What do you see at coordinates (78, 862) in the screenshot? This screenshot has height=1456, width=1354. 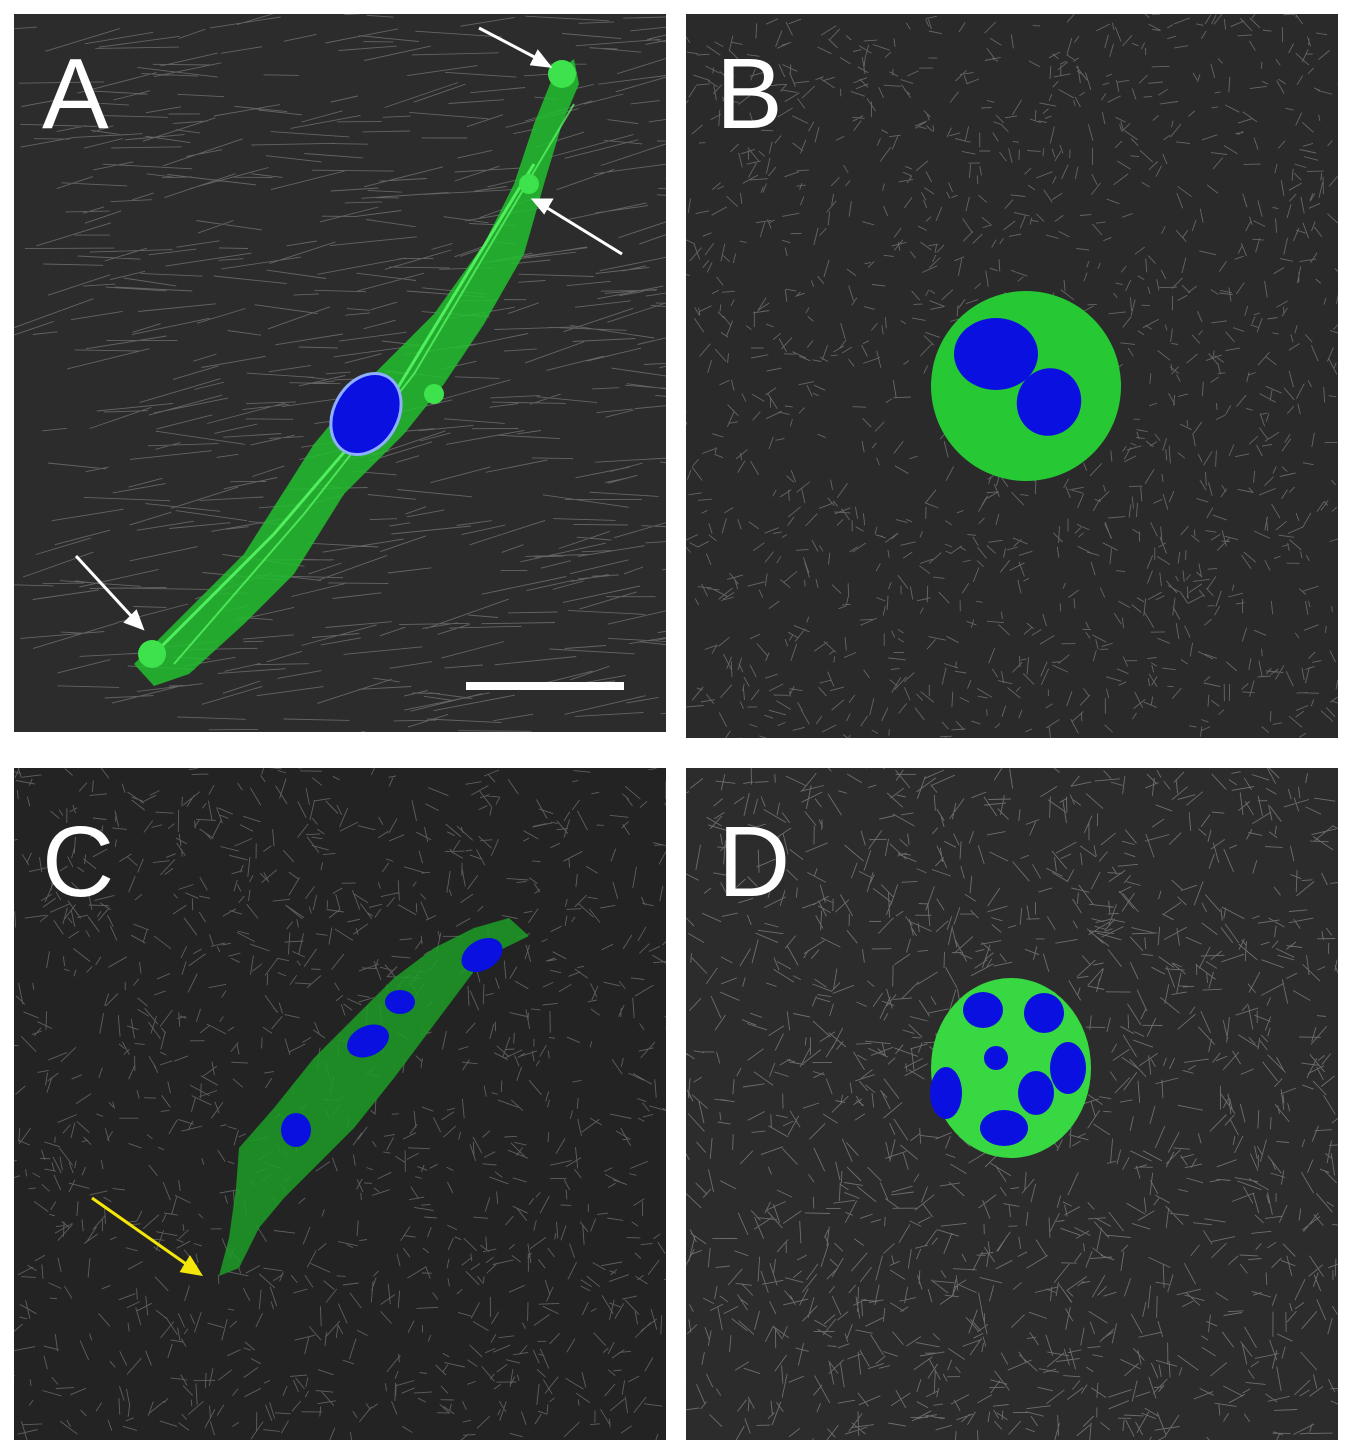 I see `panel-label: C` at bounding box center [78, 862].